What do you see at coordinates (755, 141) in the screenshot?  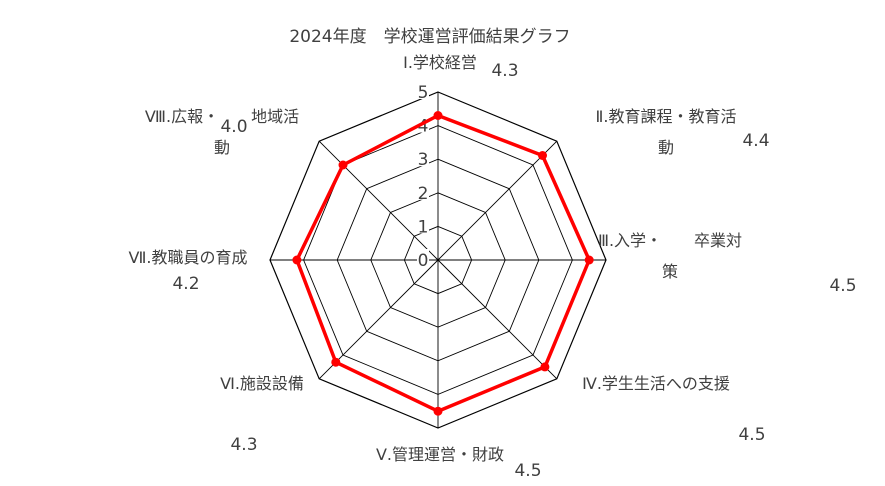 I see `value-label: 4.4` at bounding box center [755, 141].